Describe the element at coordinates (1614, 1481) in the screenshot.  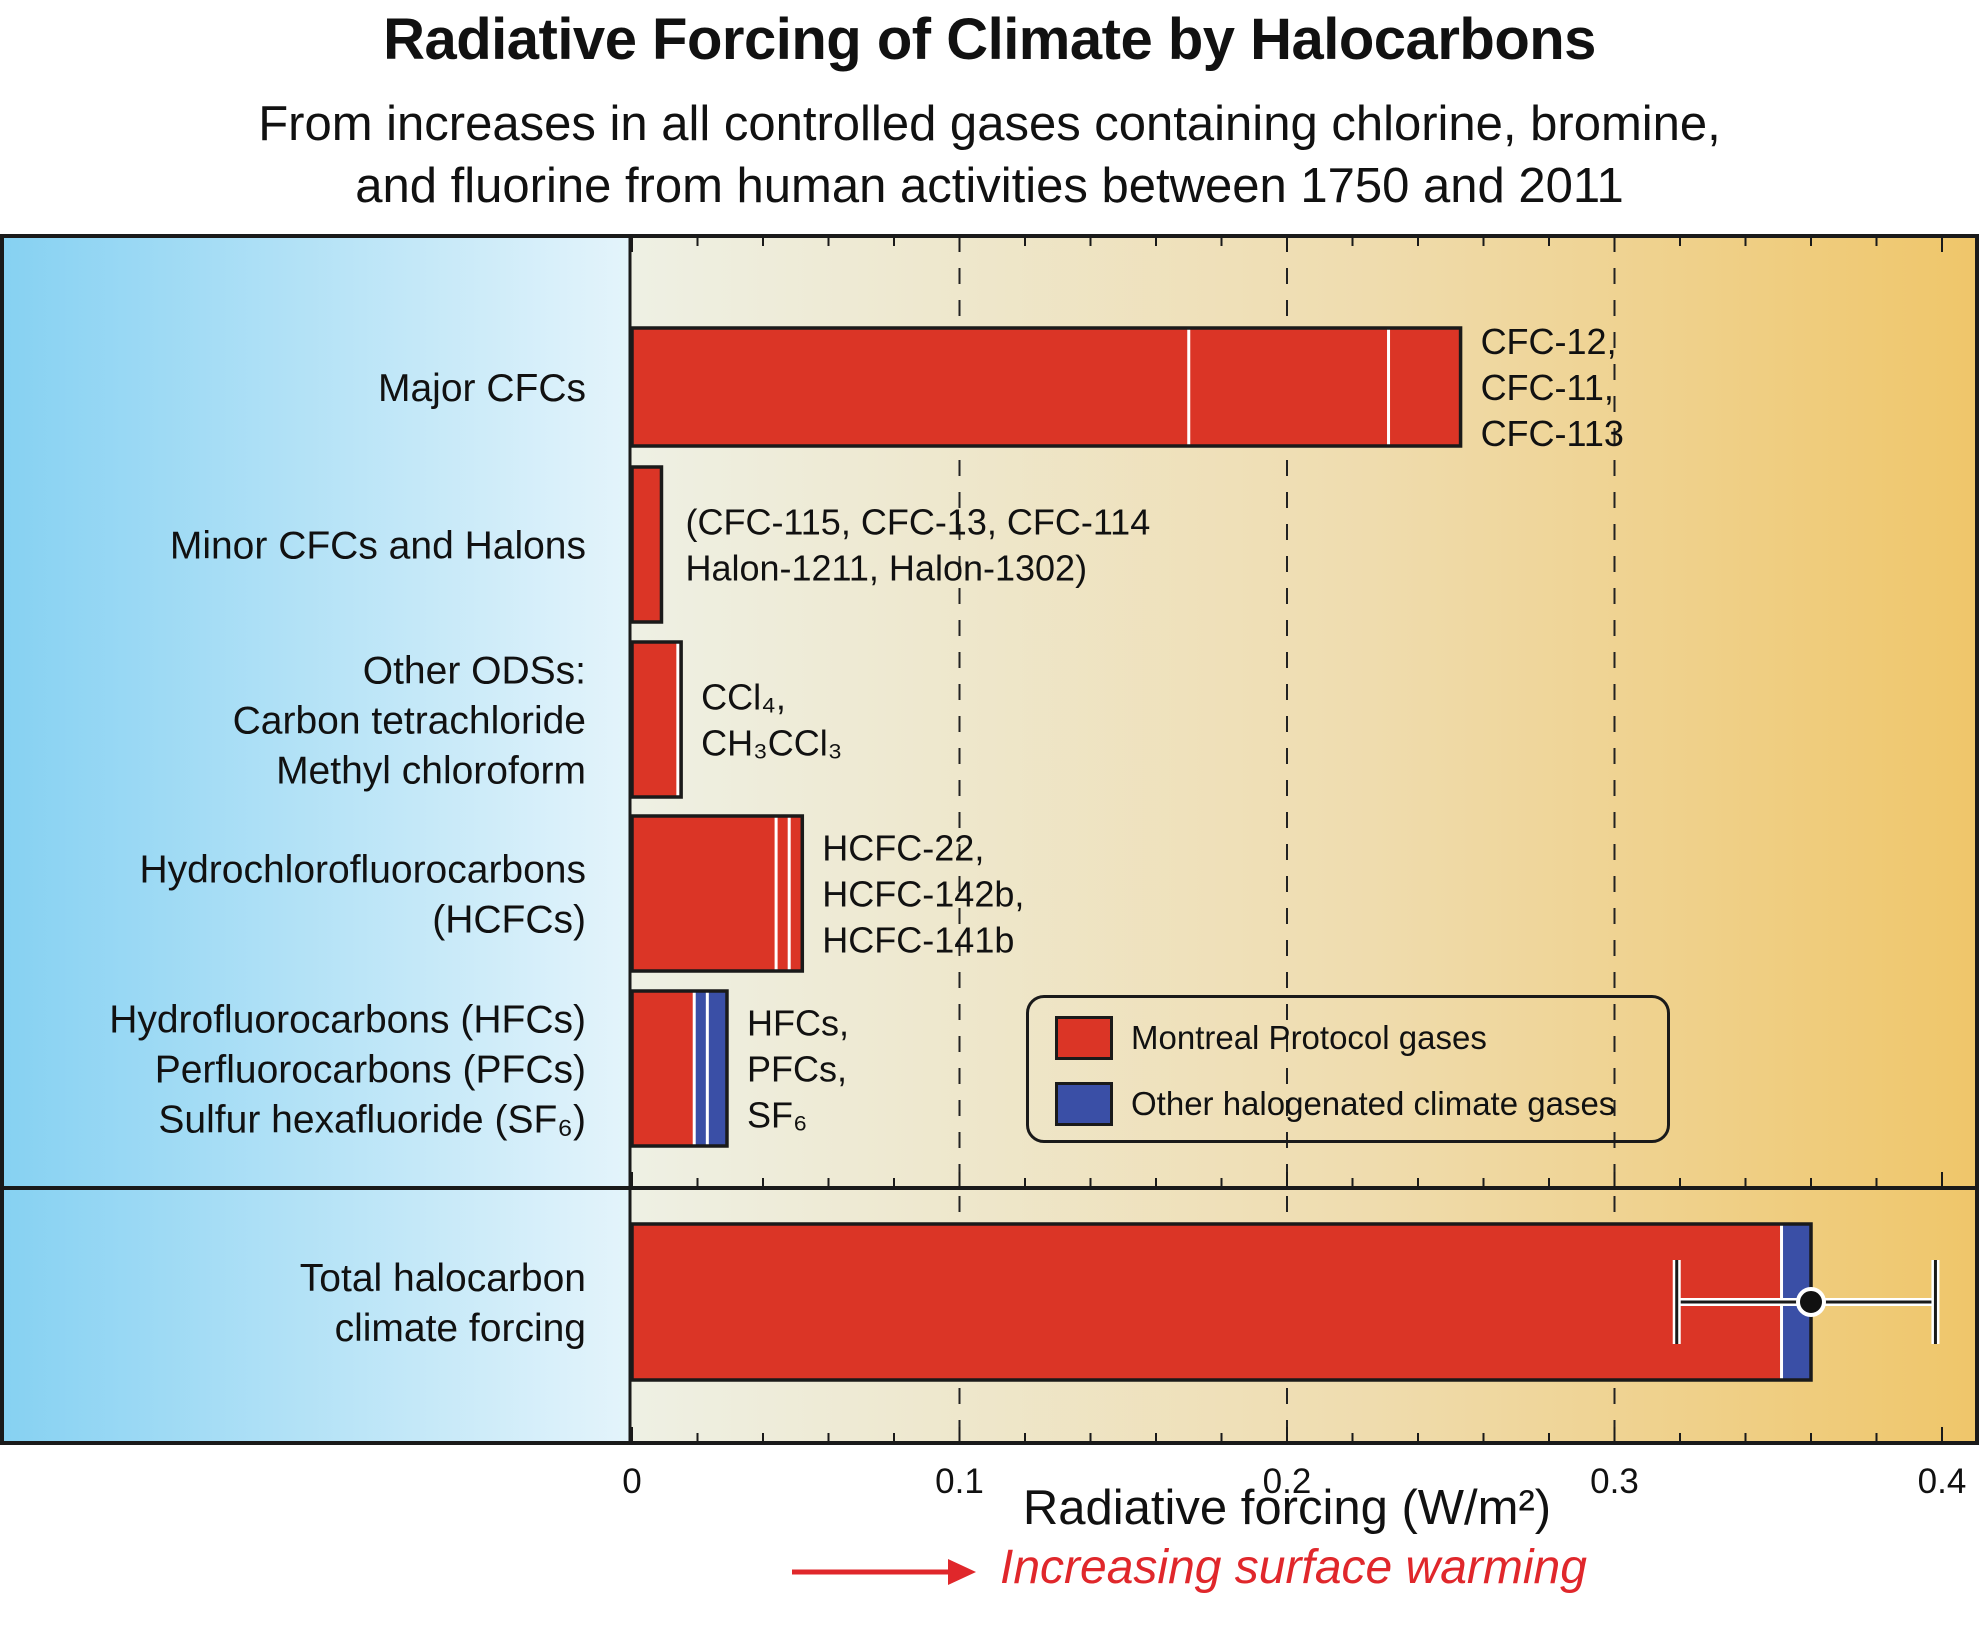
I see `x-tick-label-3: 0.3` at that location.